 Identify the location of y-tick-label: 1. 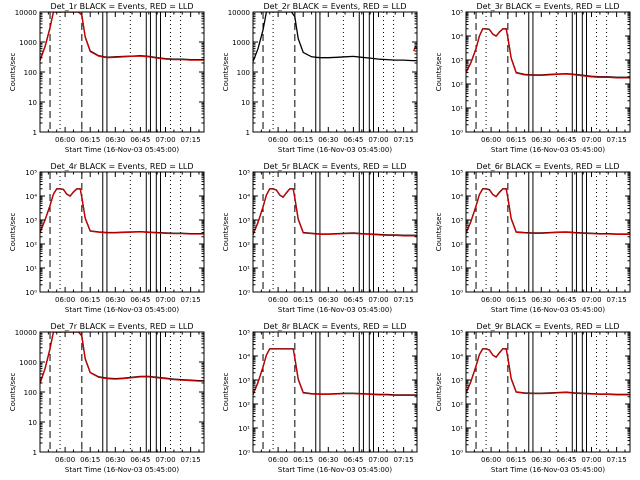
(248, 133).